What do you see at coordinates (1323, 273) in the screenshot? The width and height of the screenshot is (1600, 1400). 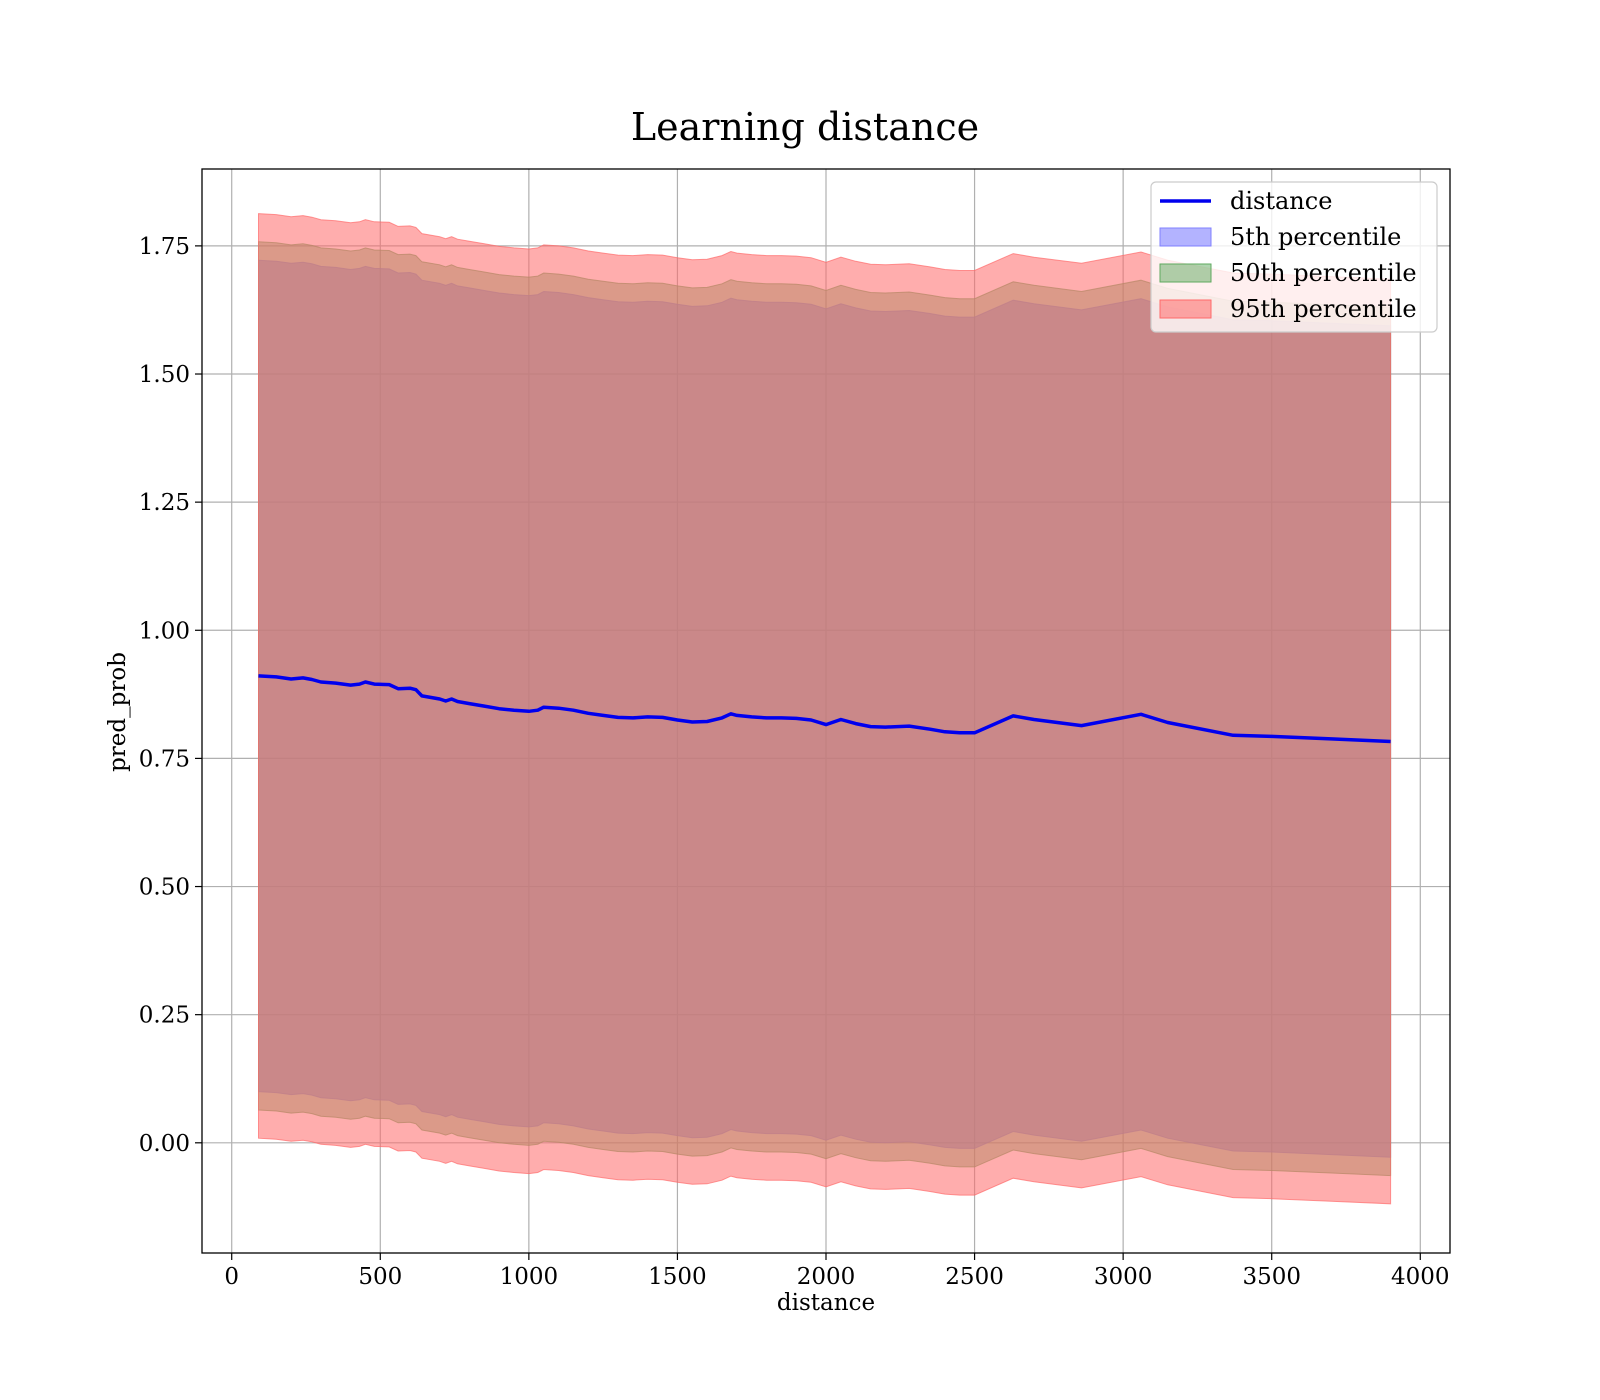 I see `legend-label: 50th percentile` at bounding box center [1323, 273].